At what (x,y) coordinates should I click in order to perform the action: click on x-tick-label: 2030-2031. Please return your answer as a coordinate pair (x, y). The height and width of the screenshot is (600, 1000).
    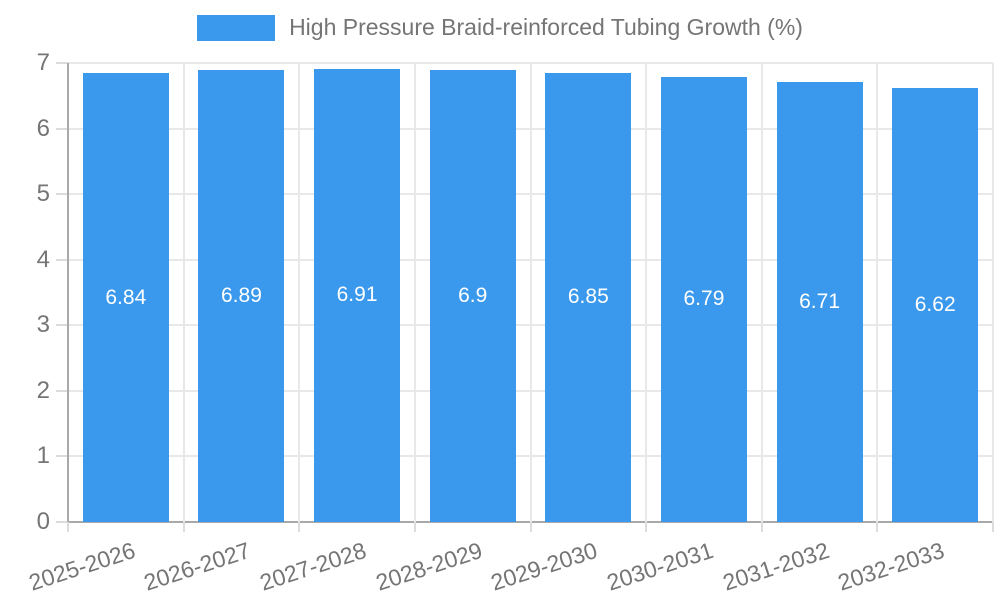
    Looking at the image, I should click on (660, 566).